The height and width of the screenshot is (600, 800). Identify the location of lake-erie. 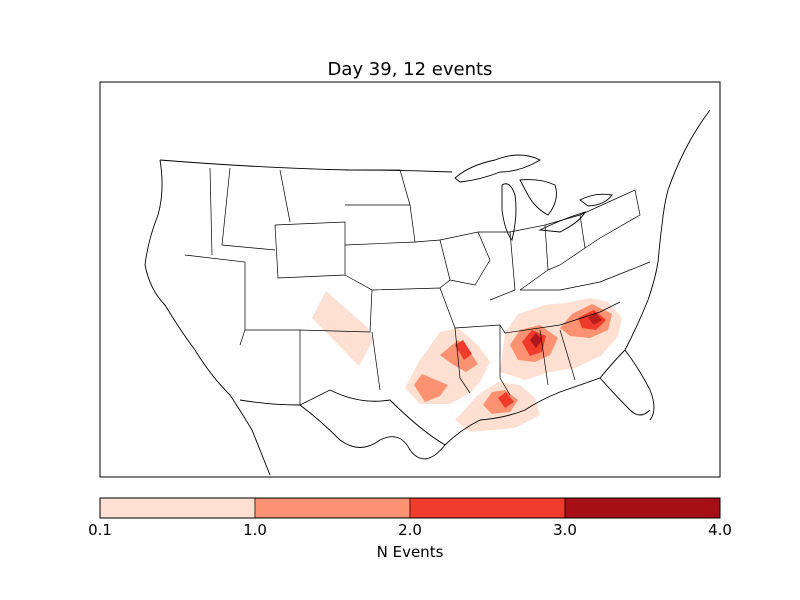
(562, 222).